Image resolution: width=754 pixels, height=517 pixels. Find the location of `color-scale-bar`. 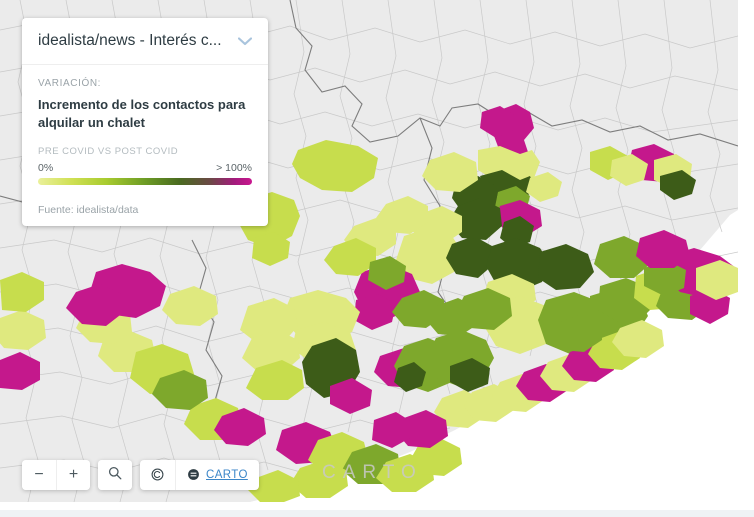

color-scale-bar is located at coordinates (145, 181).